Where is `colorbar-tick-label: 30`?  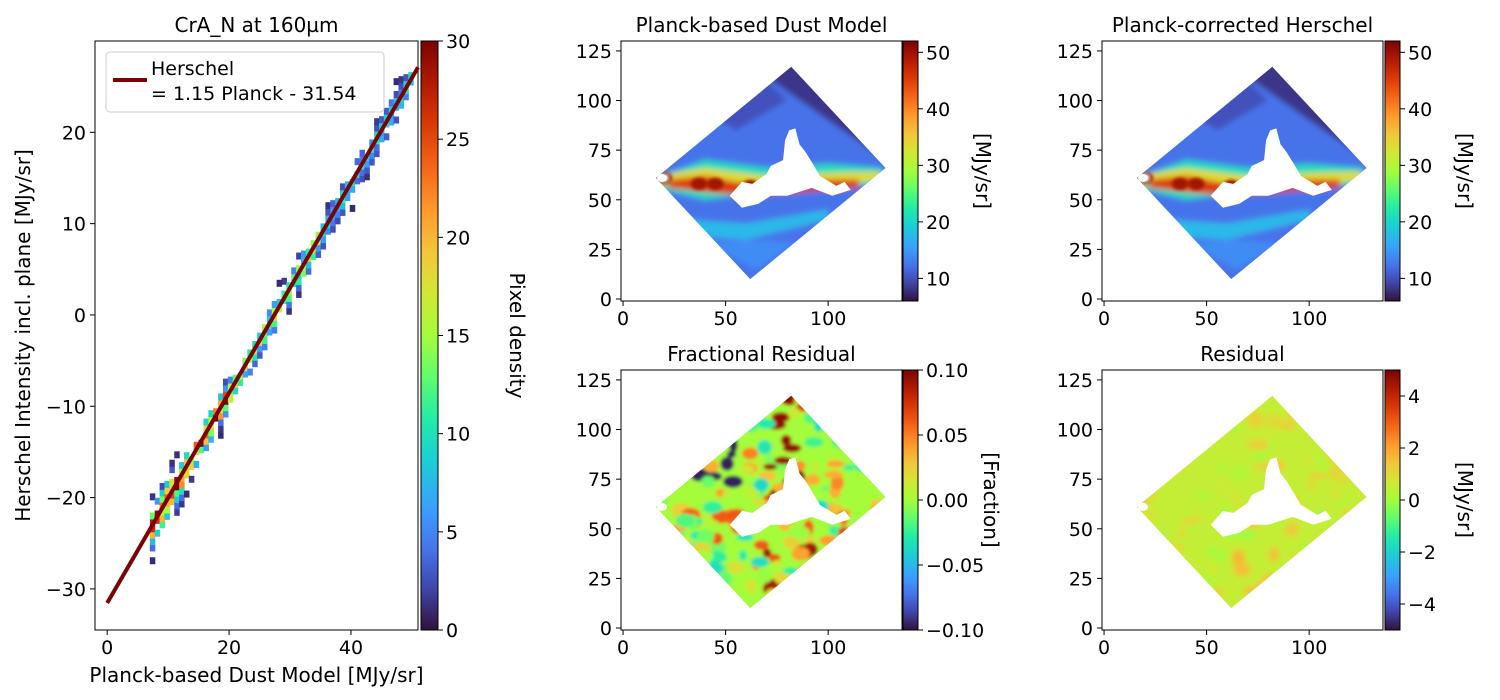
colorbar-tick-label: 30 is located at coordinates (938, 166).